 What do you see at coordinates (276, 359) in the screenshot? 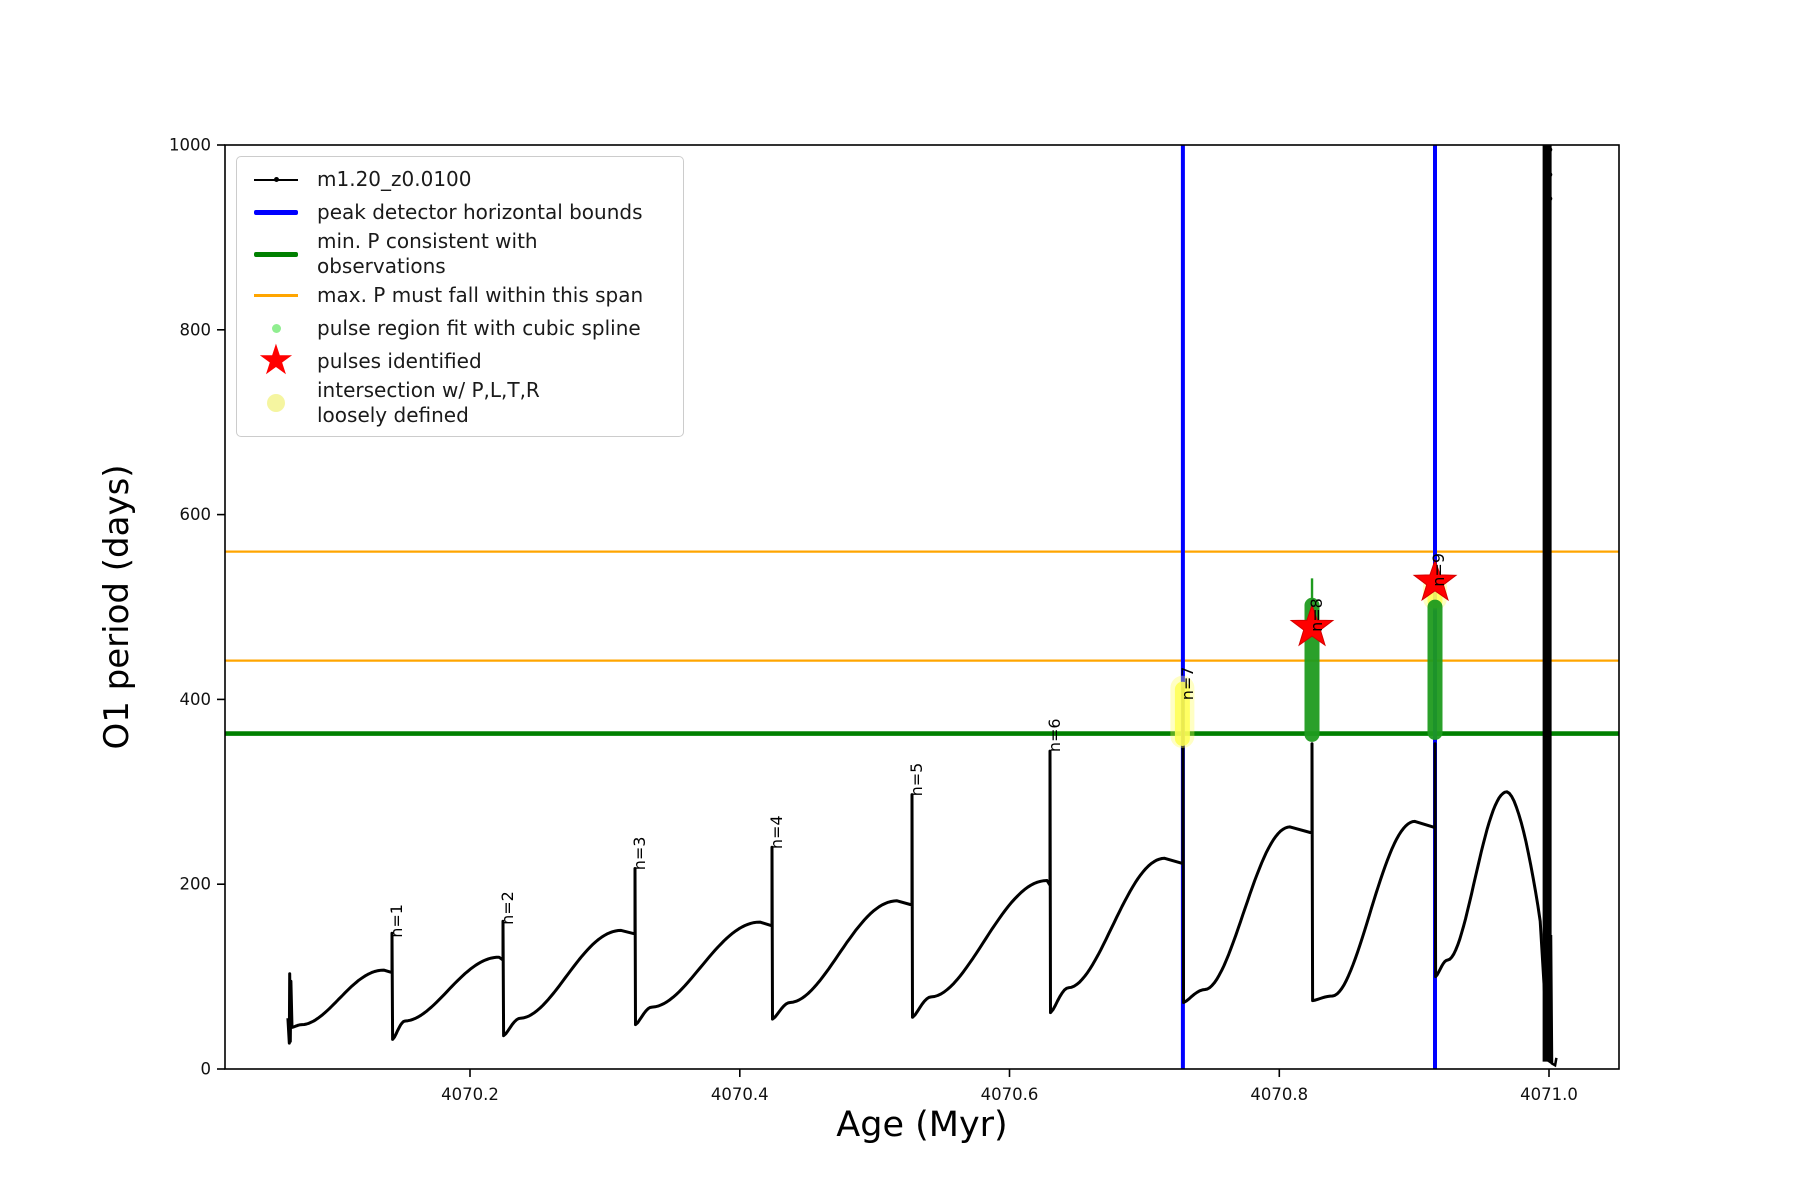
I see `red-star-marker-icon: ★` at bounding box center [276, 359].